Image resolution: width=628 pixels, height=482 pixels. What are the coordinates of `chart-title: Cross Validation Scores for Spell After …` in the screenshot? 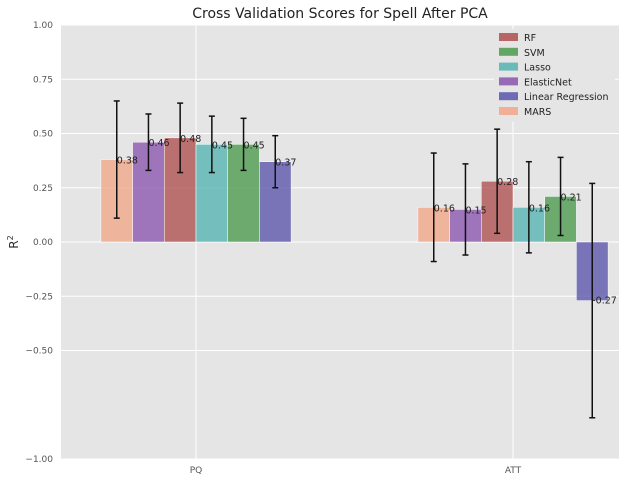 It's located at (340, 14).